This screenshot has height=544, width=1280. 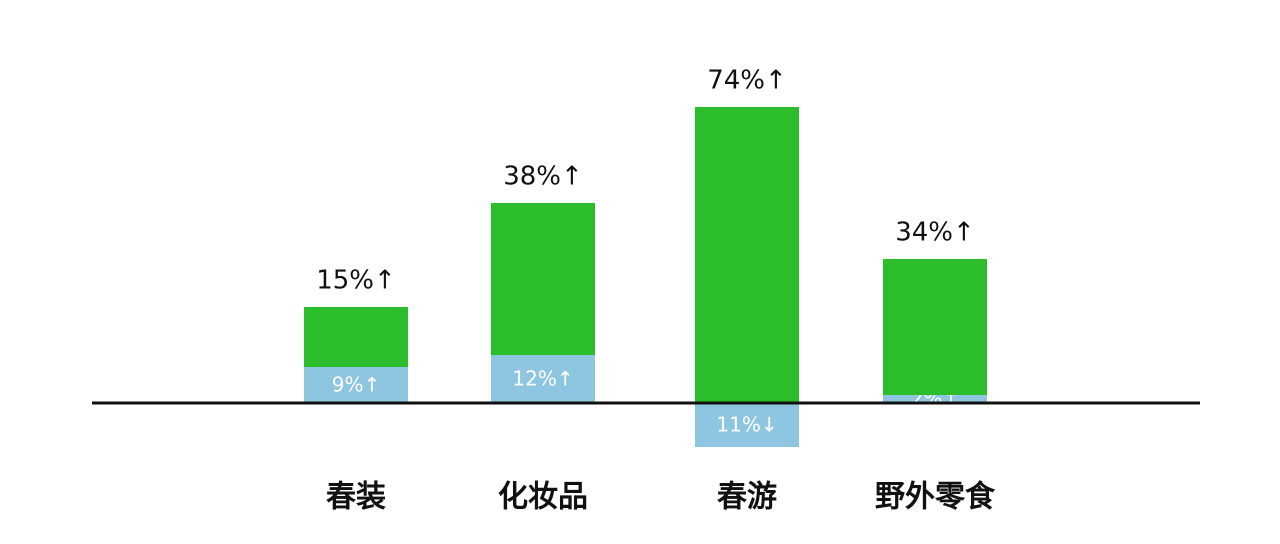 I want to click on category-label: 春装, so click(x=356, y=497).